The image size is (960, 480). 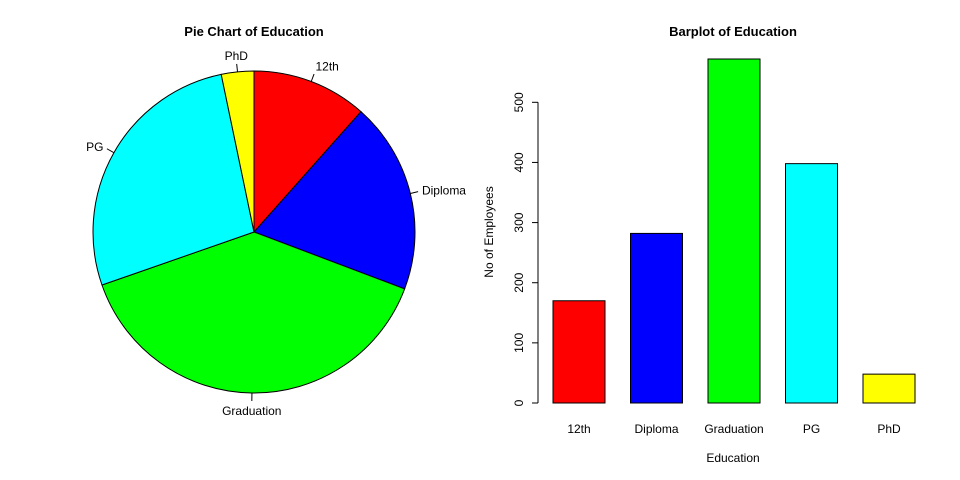 What do you see at coordinates (889, 388) in the screenshot?
I see `bar-phd` at bounding box center [889, 388].